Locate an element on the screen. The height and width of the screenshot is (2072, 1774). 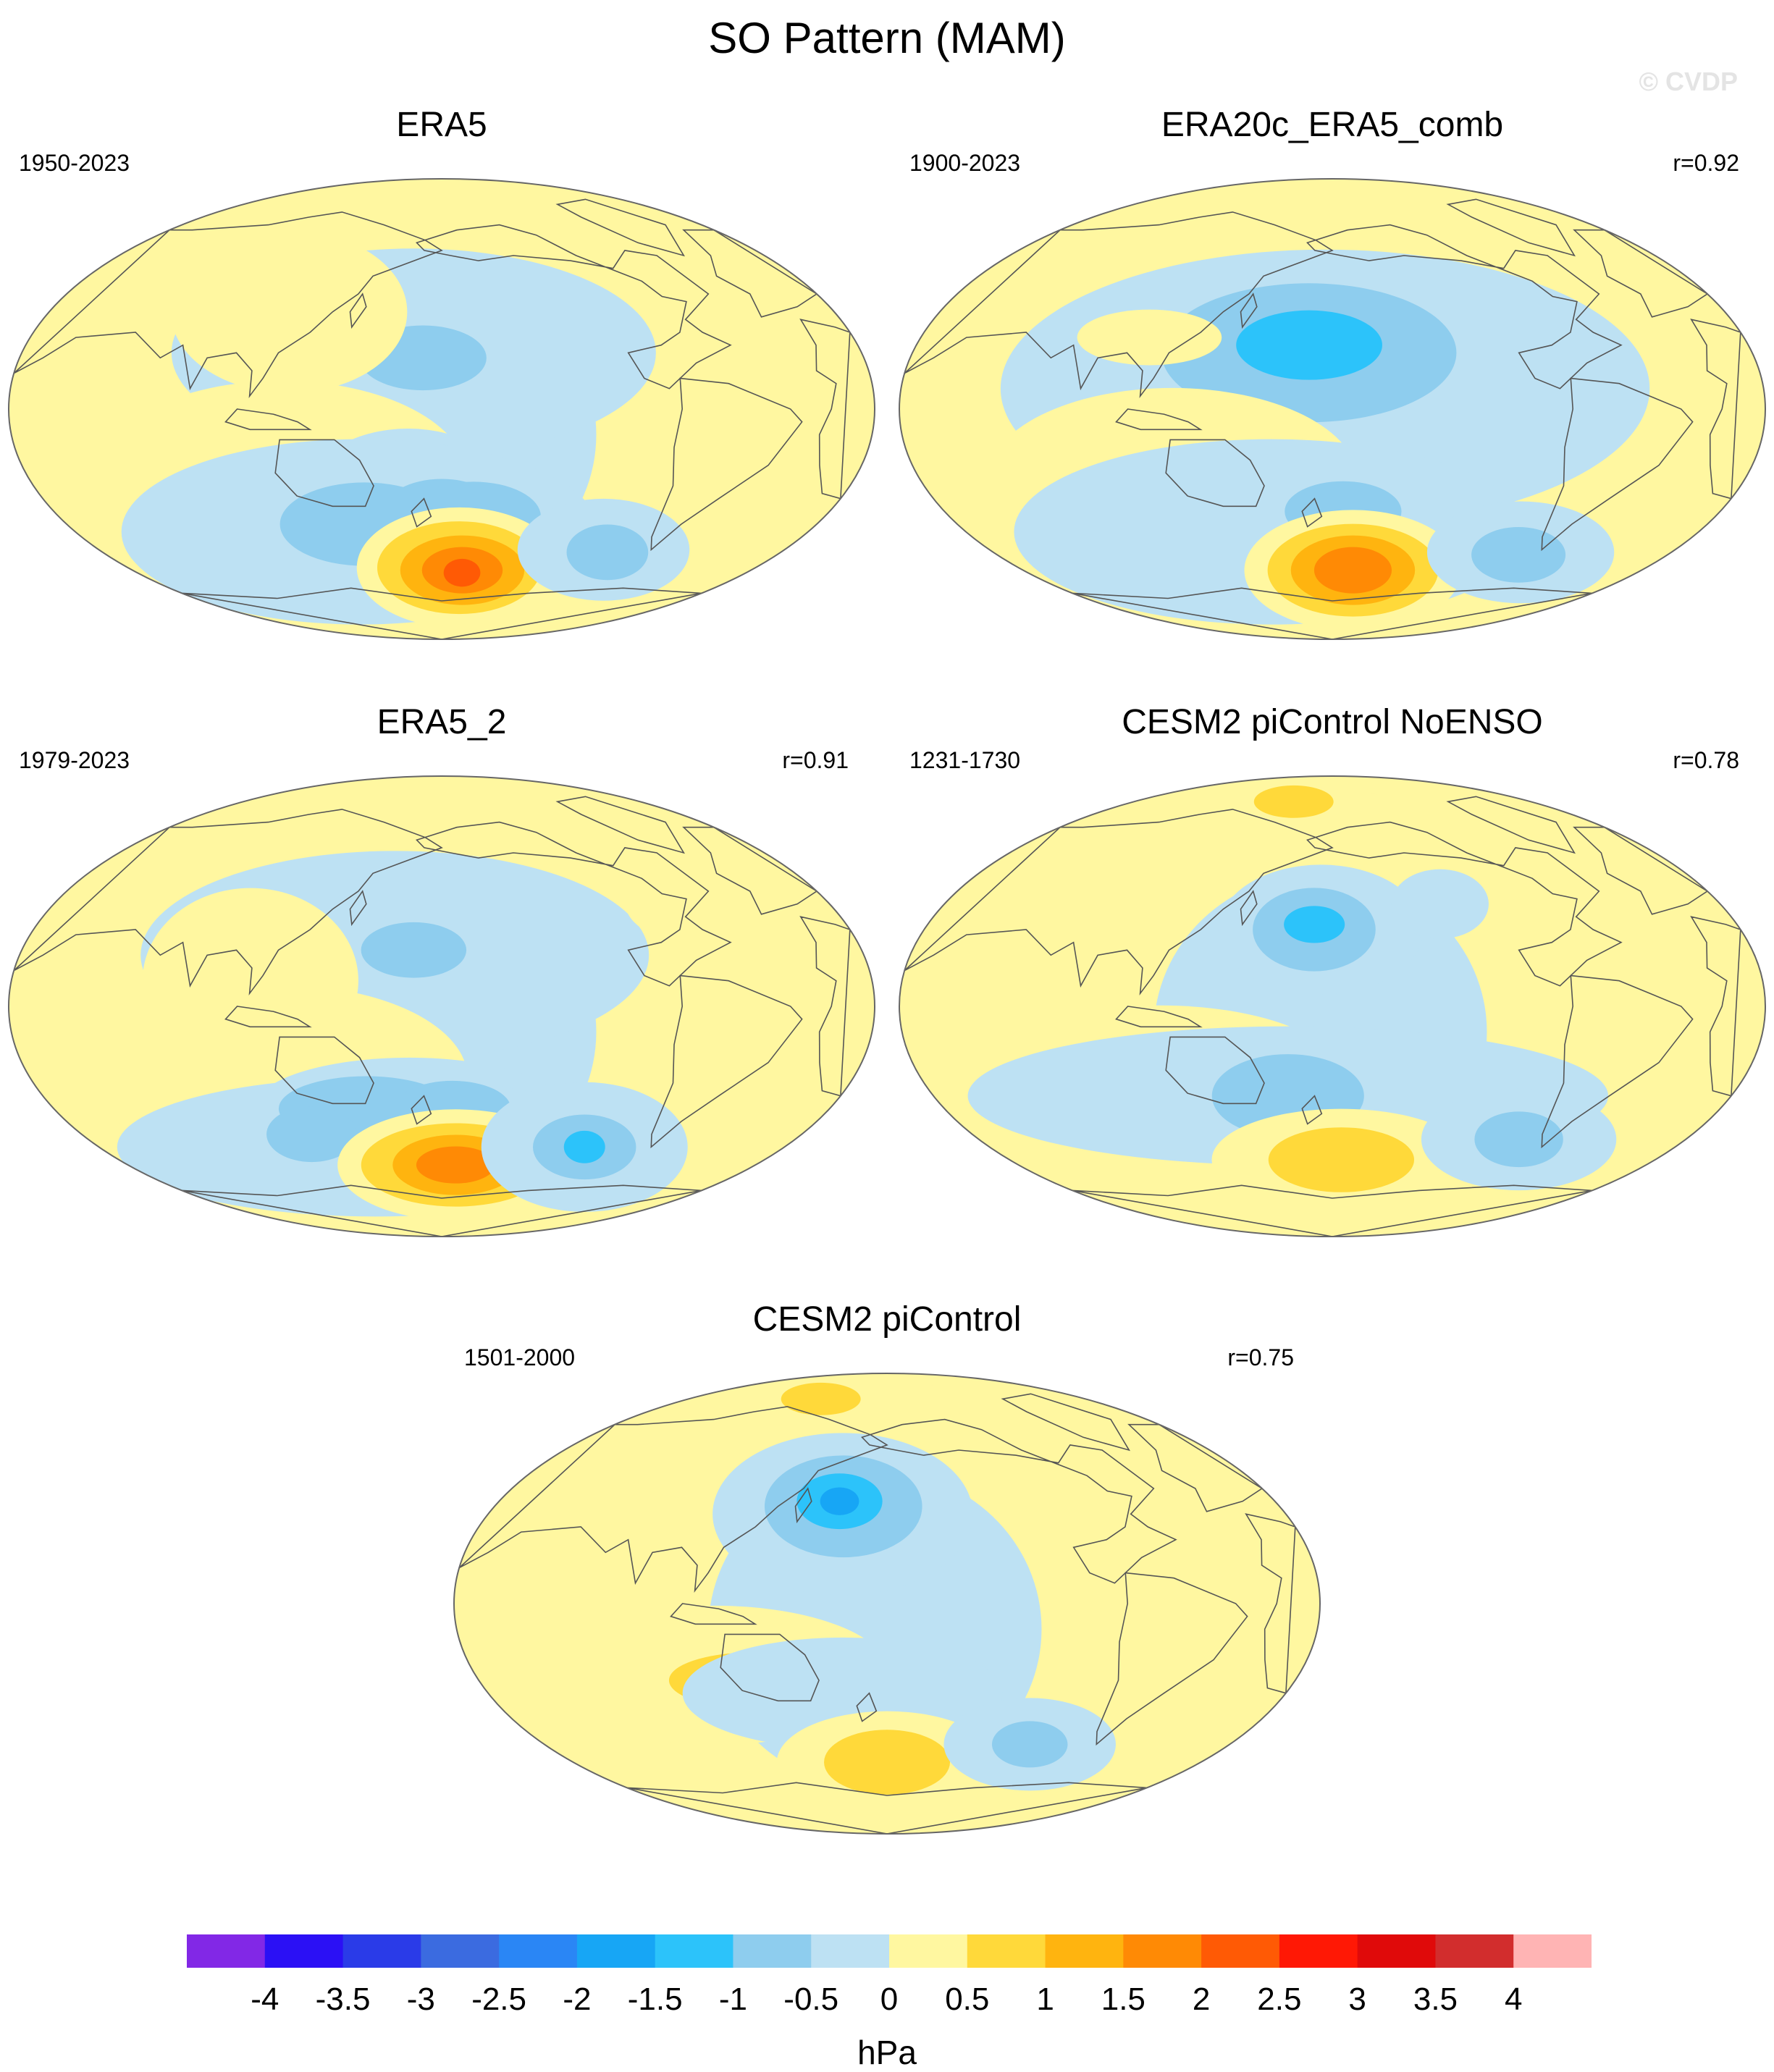
panel-title: ERA5 is located at coordinates (441, 125).